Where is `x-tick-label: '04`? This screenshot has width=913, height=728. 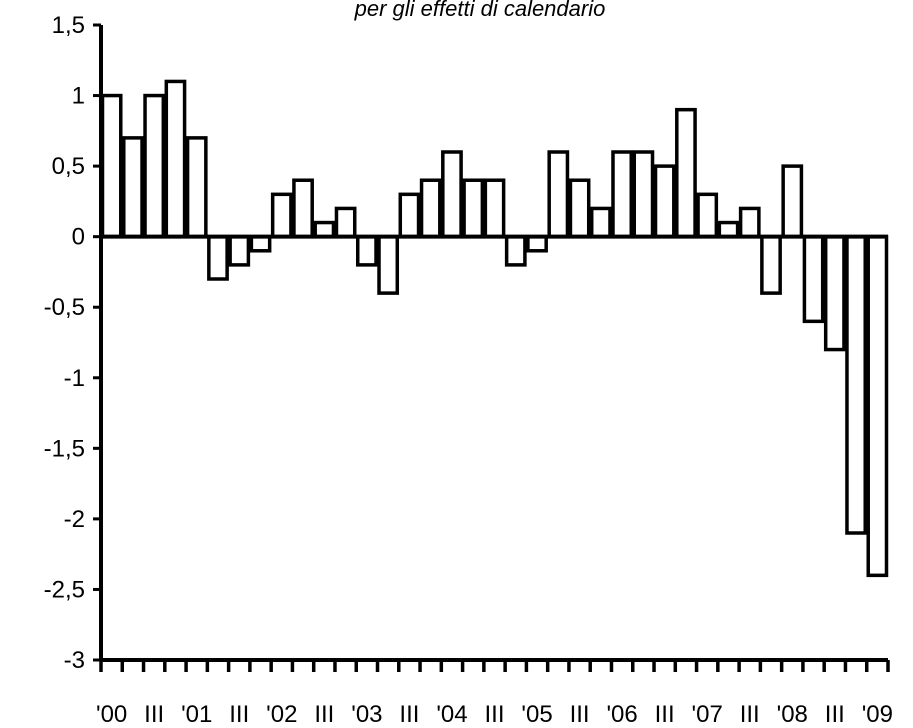 x-tick-label: '04 is located at coordinates (451, 714).